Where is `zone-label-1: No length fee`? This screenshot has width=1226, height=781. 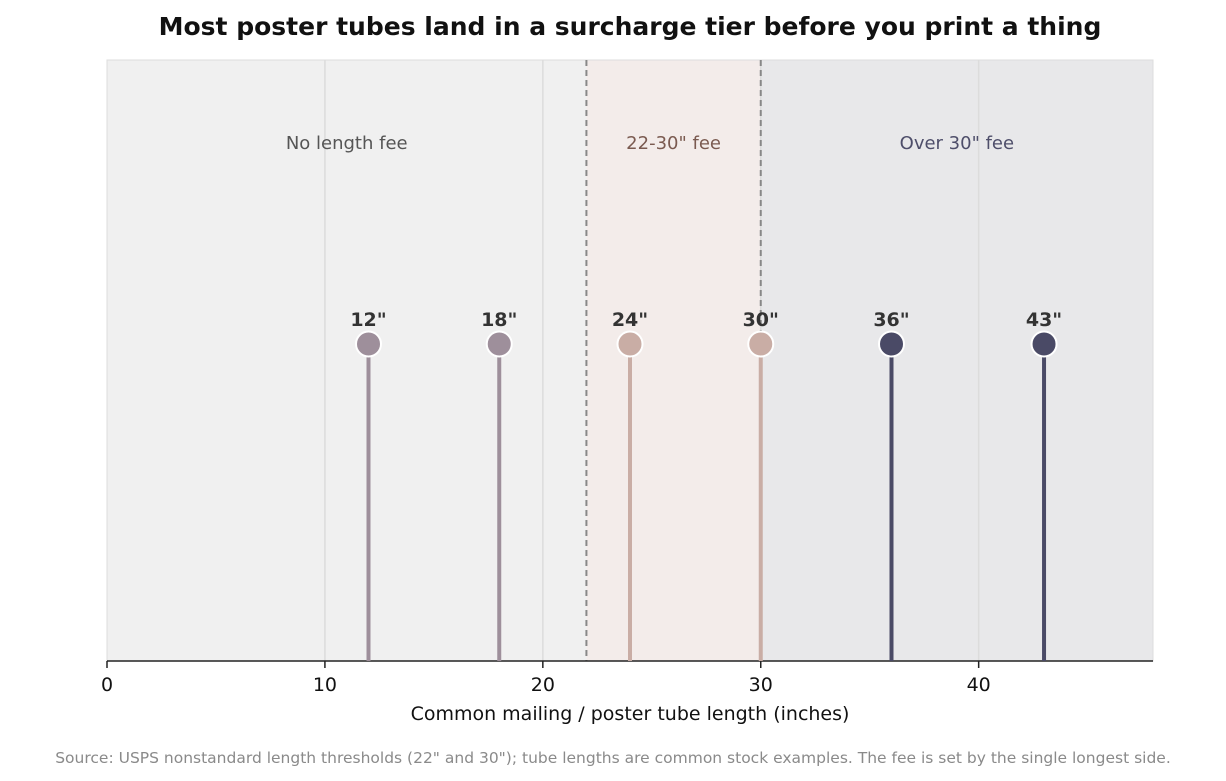
zone-label-1: No length fee is located at coordinates (347, 143).